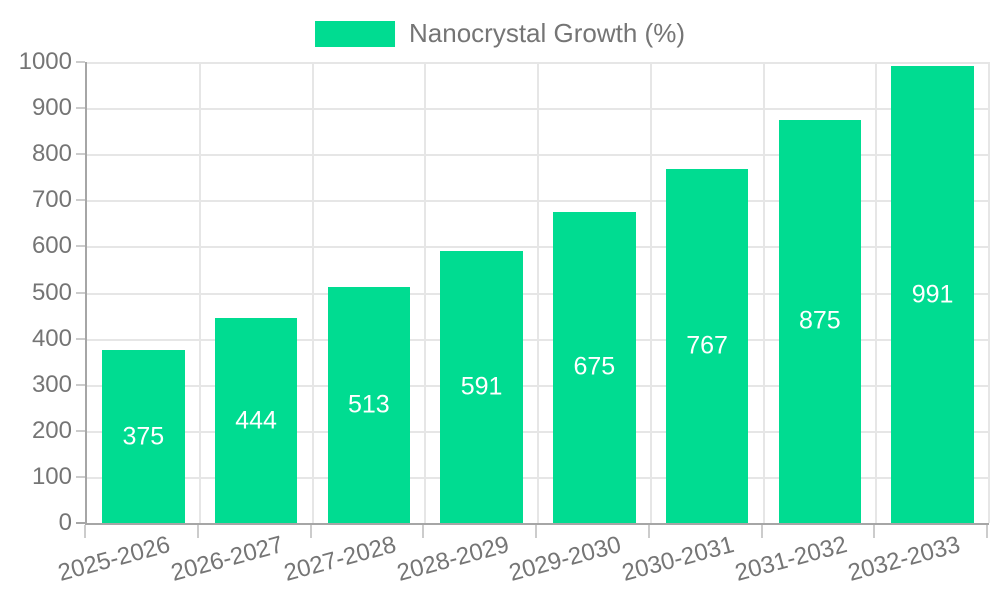 Image resolution: width=1000 pixels, height=600 pixels. I want to click on bar-value-label: 767, so click(707, 345).